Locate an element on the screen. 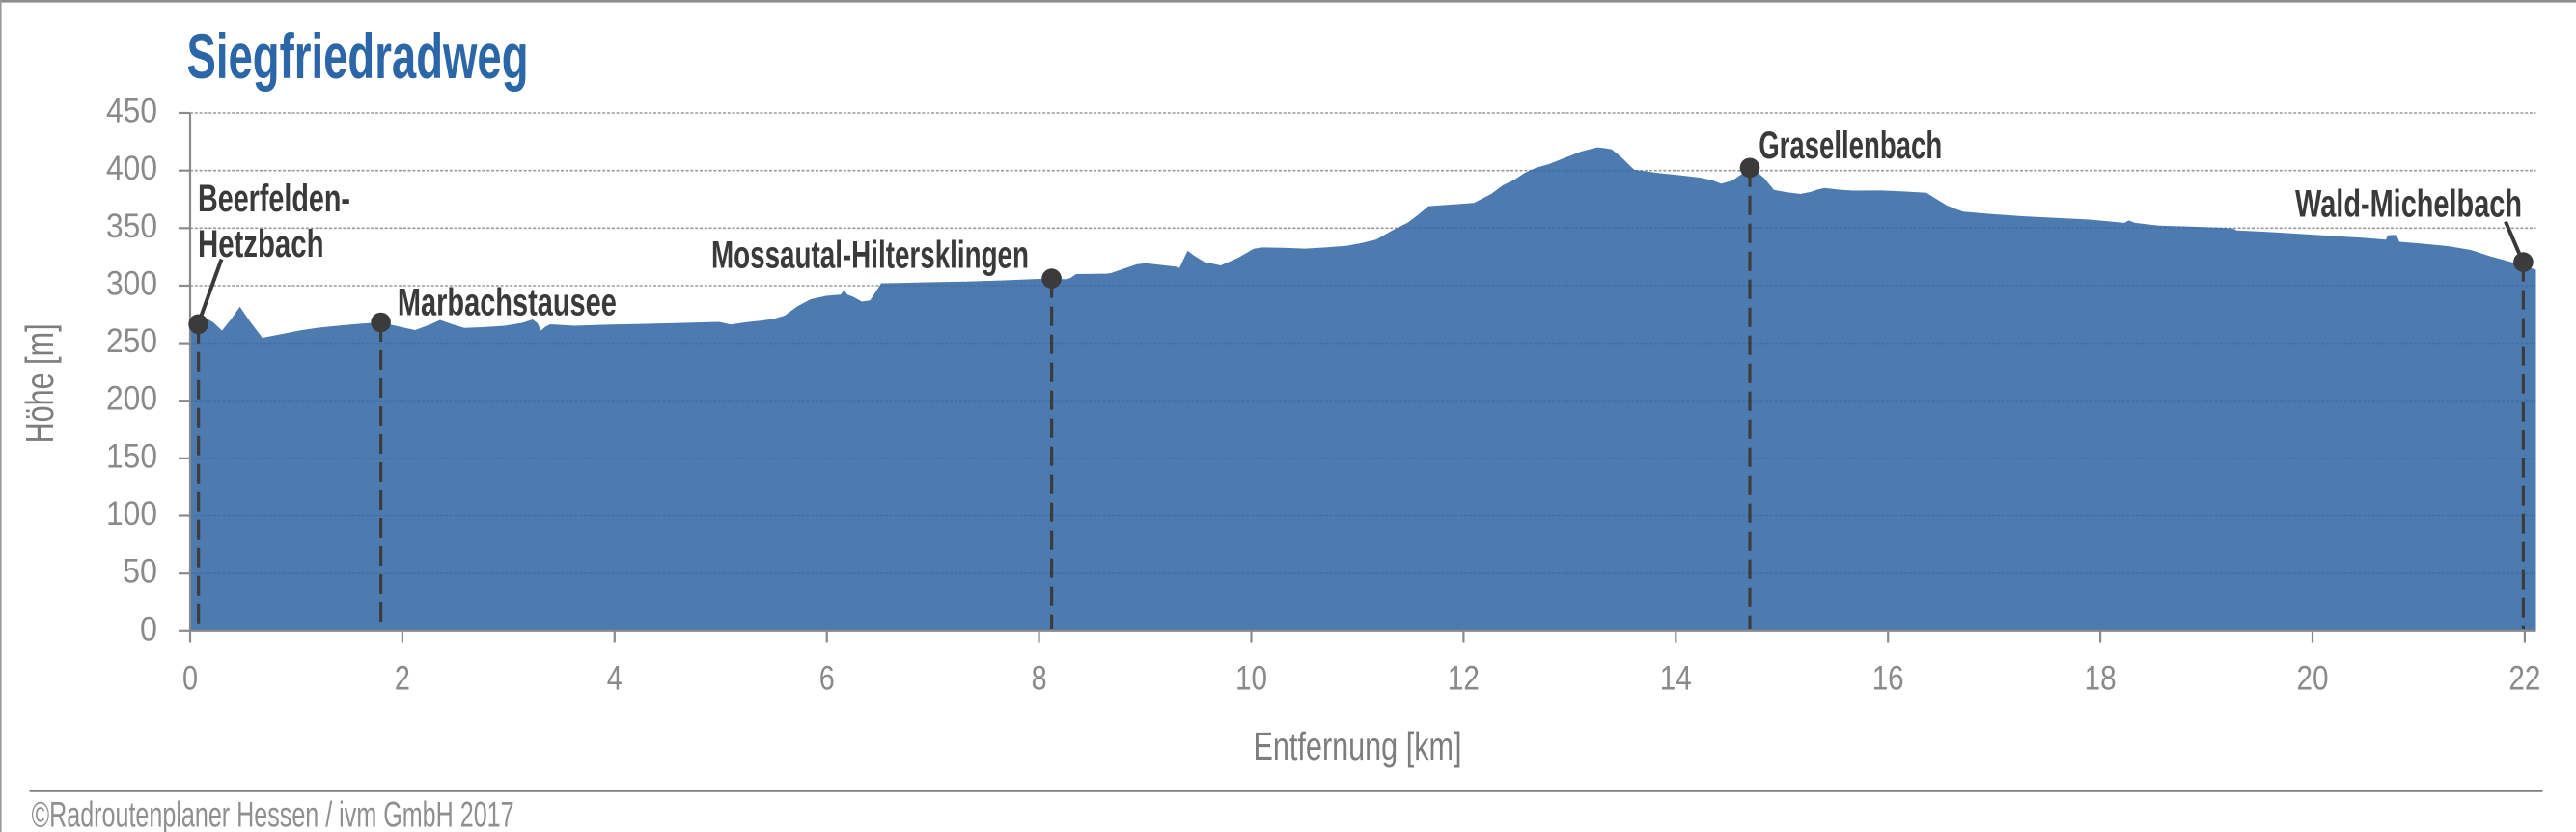  svg-text: 300 is located at coordinates (131, 284).